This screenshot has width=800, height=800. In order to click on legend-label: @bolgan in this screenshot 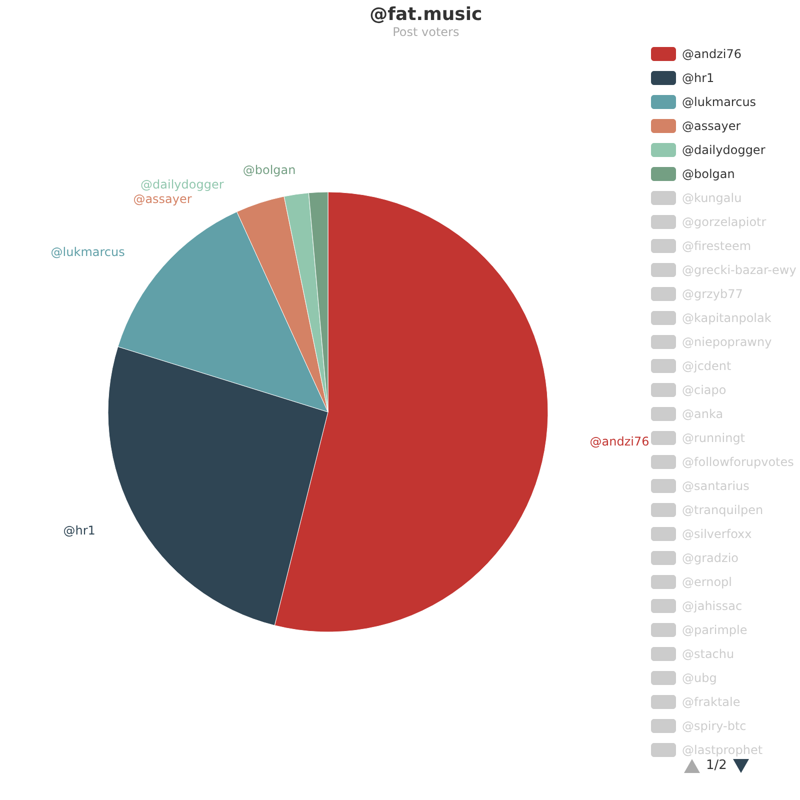, I will do `click(708, 174)`.